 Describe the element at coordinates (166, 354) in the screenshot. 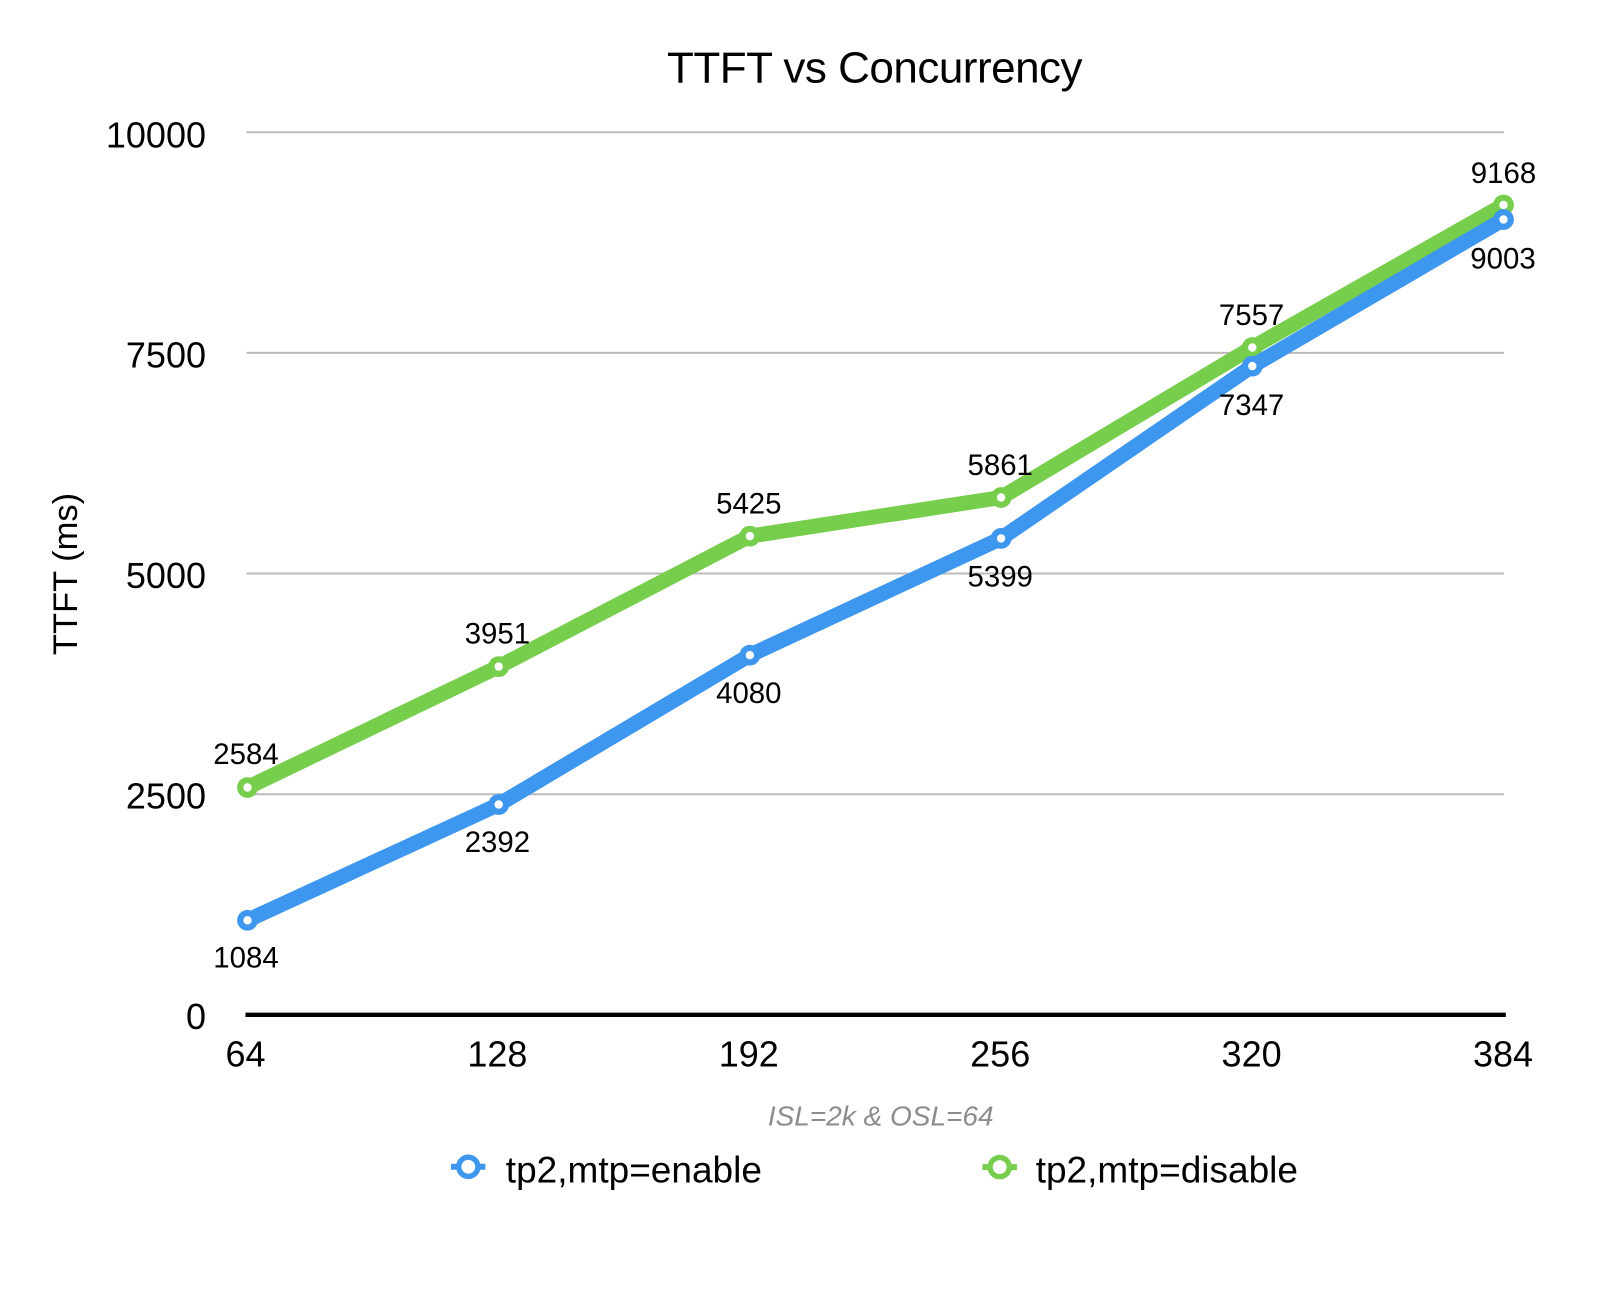

I see `svg-text: 7500` at that location.